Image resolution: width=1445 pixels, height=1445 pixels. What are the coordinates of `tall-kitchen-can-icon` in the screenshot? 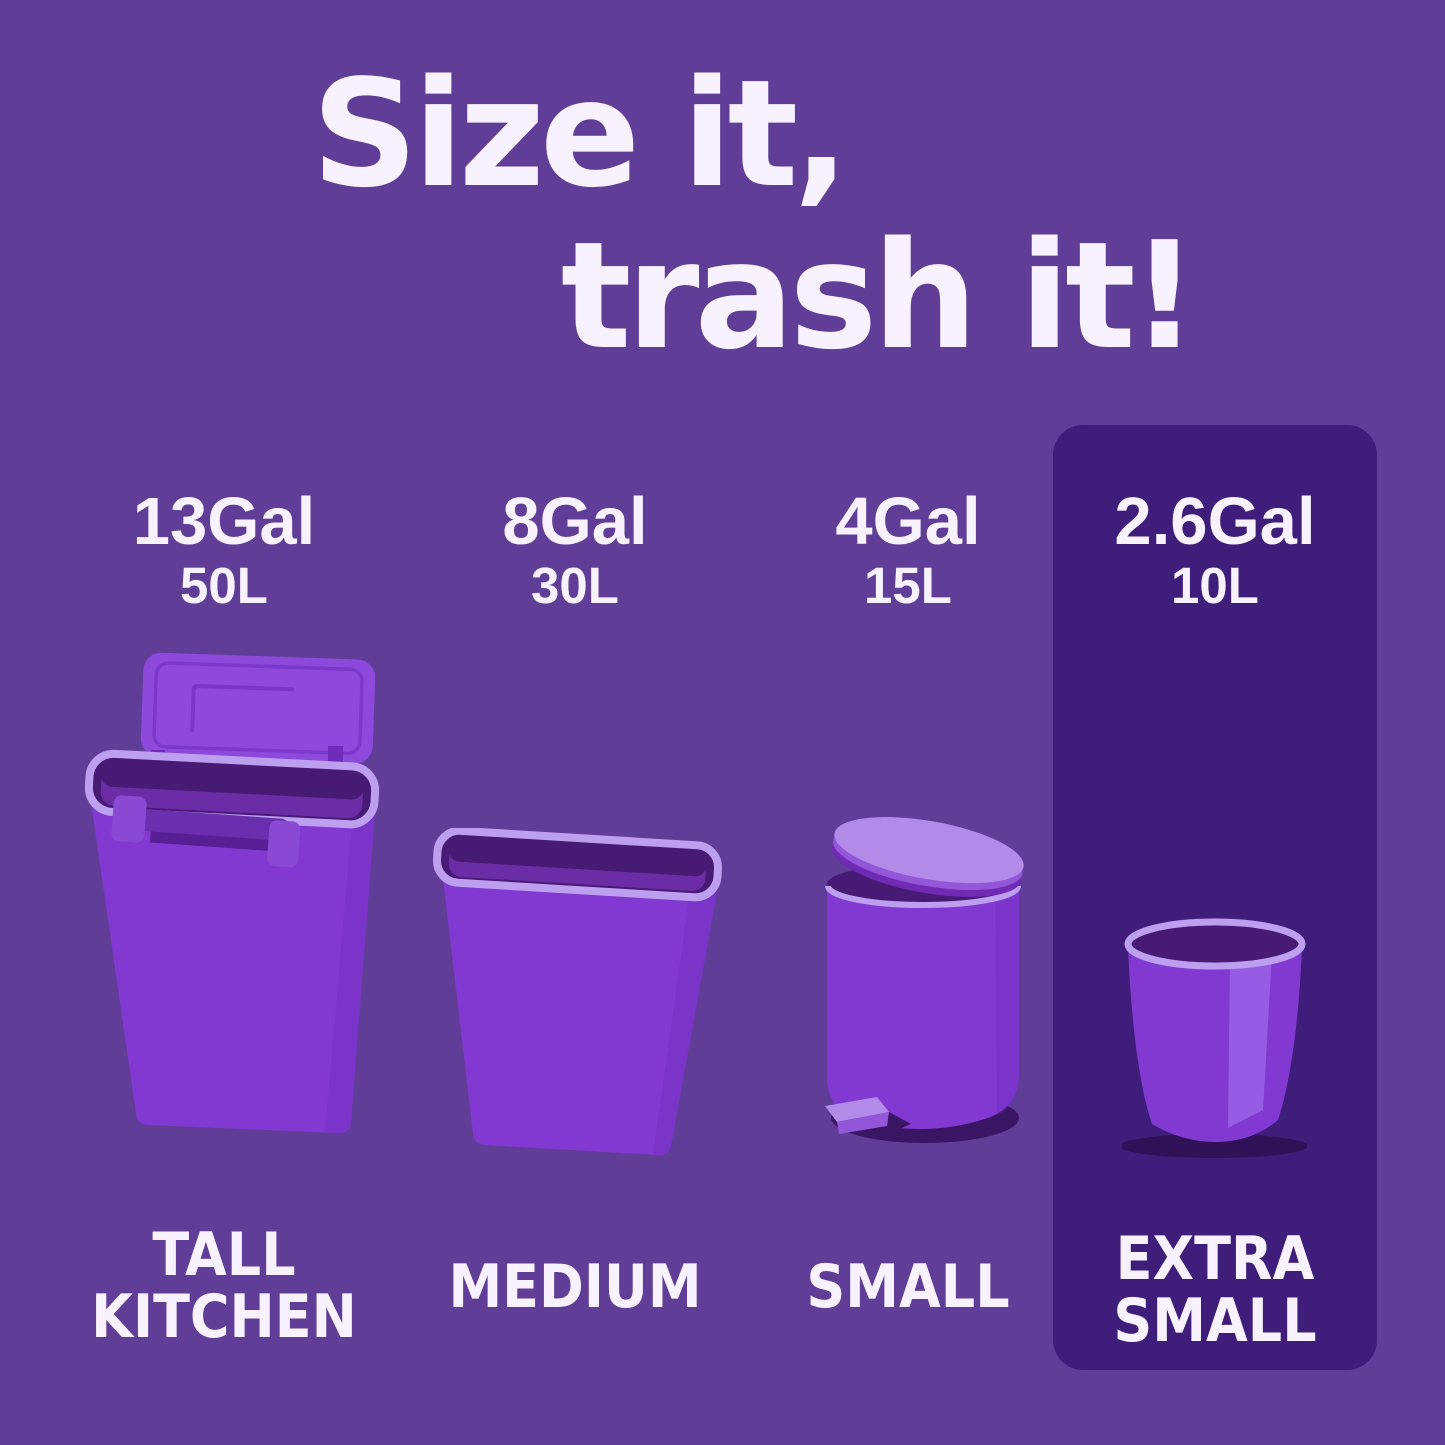 It's located at (232, 893).